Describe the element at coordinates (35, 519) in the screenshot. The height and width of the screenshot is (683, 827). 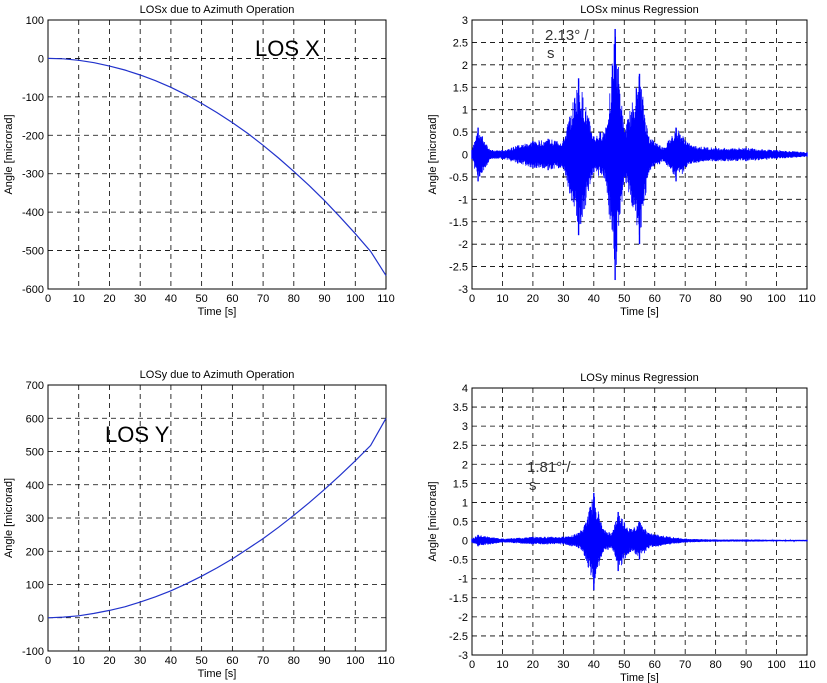
I see `y-tick-label: 300` at that location.